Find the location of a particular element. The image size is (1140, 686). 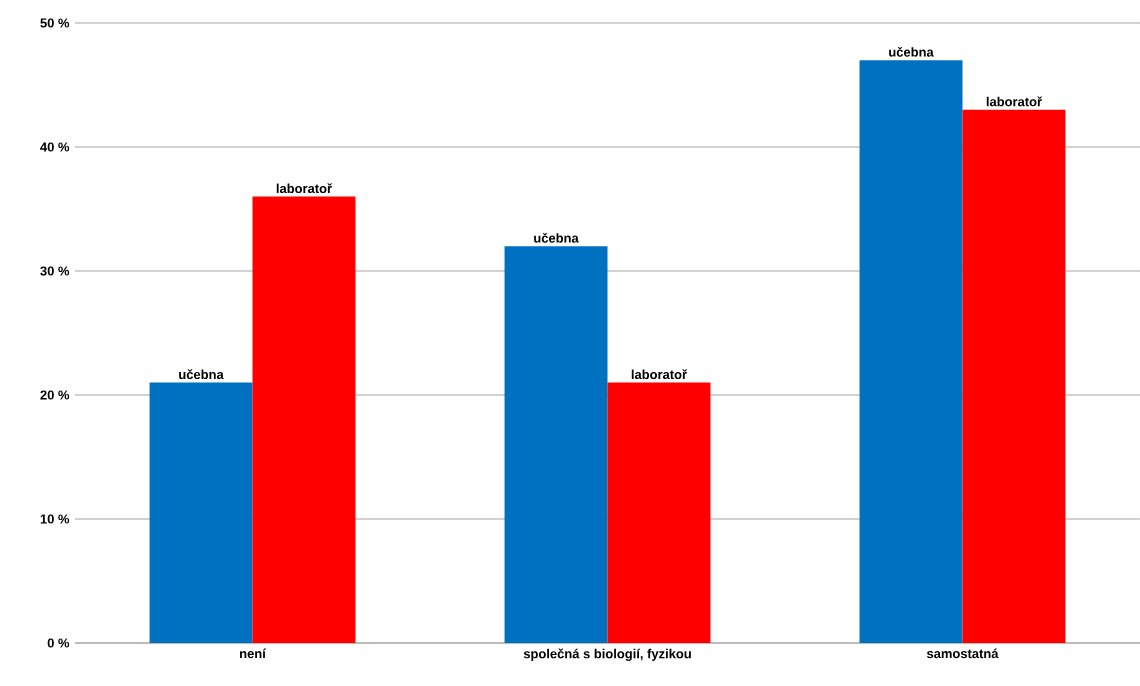

x-tick-label: není is located at coordinates (253, 653).